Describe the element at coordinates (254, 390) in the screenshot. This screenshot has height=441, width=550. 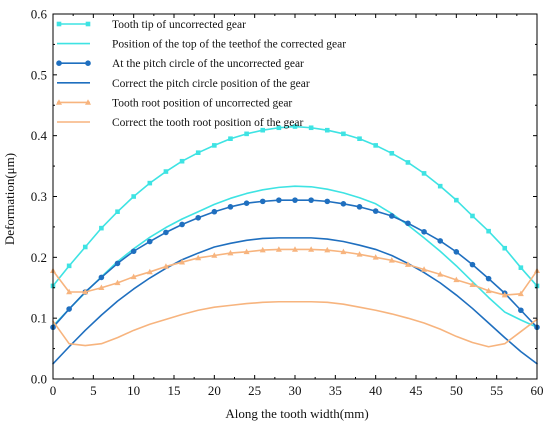
I see `x-tick-label: 25` at that location.